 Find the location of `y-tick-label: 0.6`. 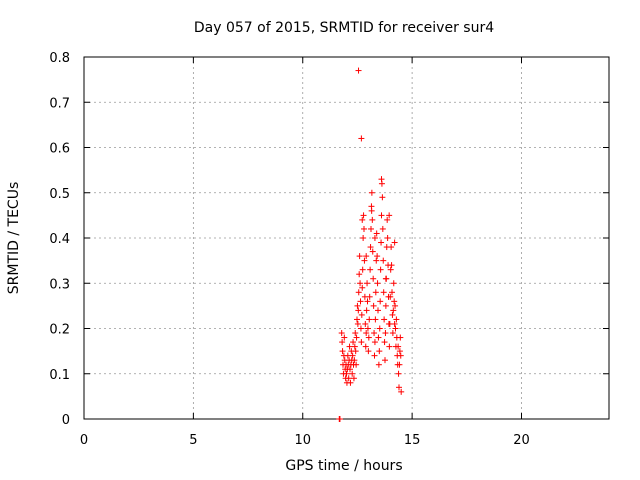

y-tick-label: 0.6 is located at coordinates (59, 149).